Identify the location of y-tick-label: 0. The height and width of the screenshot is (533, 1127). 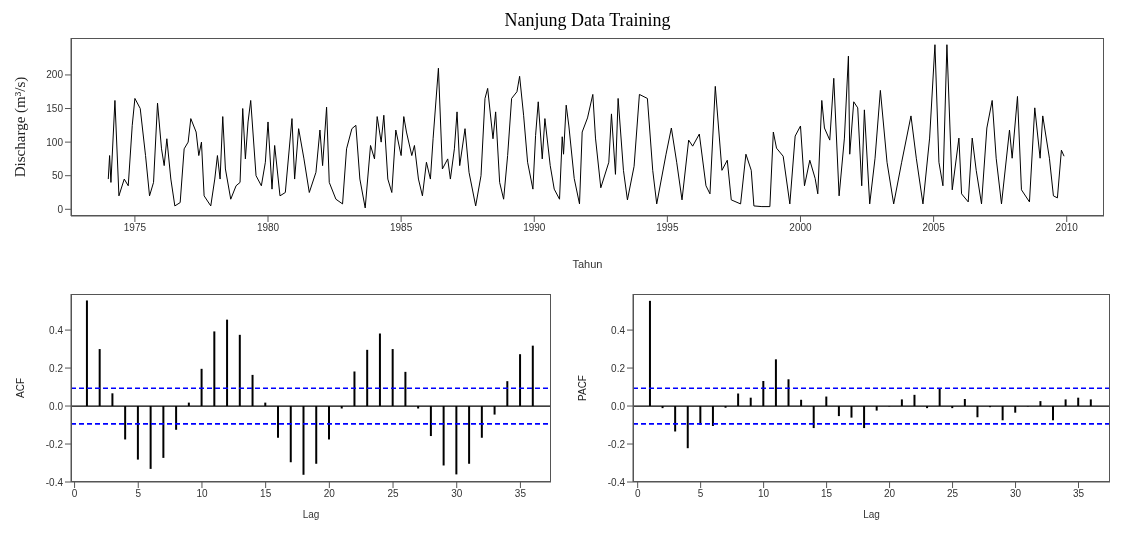
(60, 209).